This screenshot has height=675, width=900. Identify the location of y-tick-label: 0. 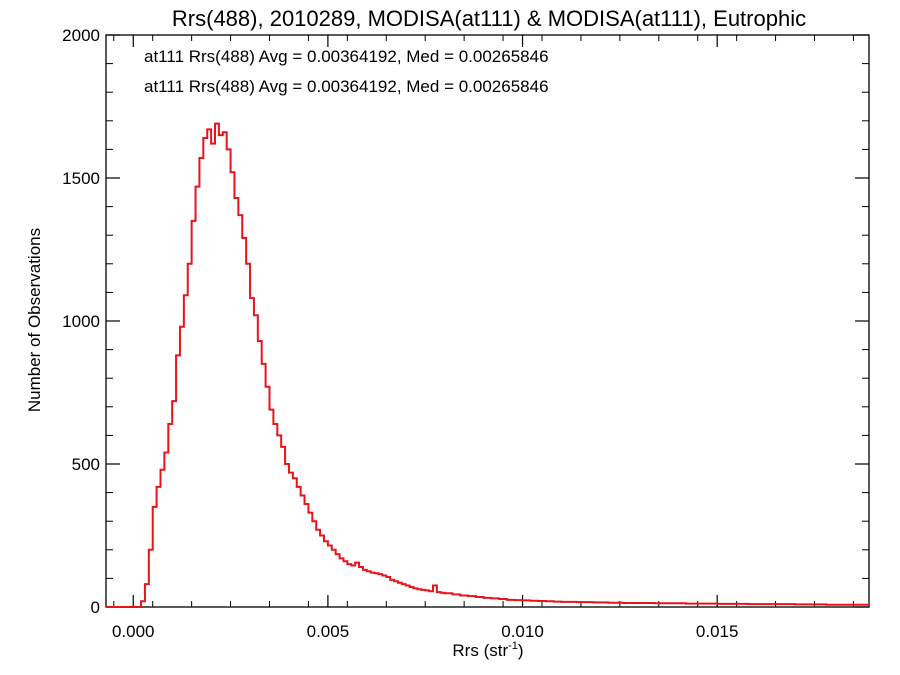
(95, 607).